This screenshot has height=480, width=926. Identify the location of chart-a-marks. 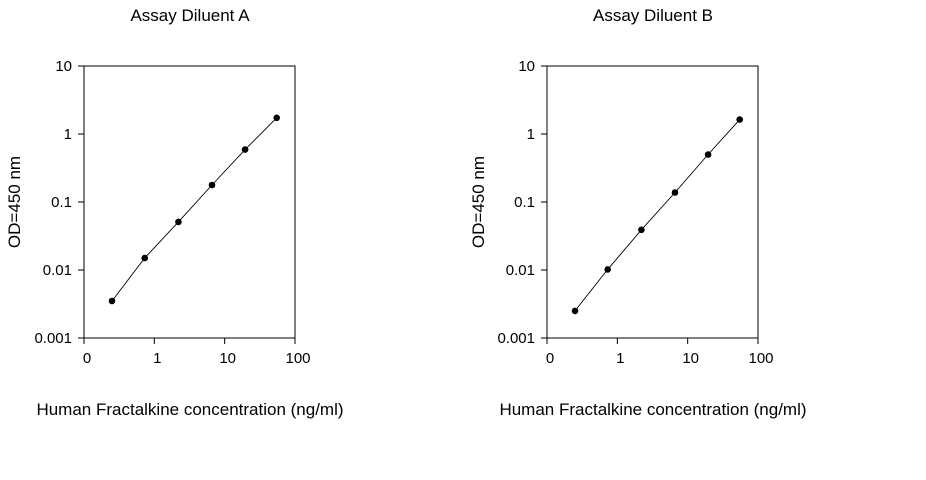
(194, 209).